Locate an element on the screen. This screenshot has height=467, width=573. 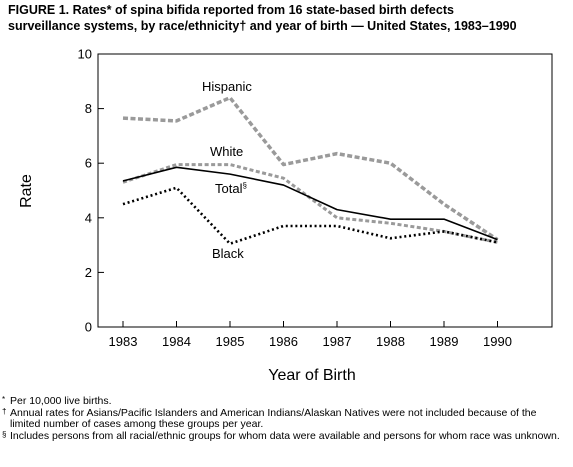
x-tick-label: 1989 is located at coordinates (444, 341).